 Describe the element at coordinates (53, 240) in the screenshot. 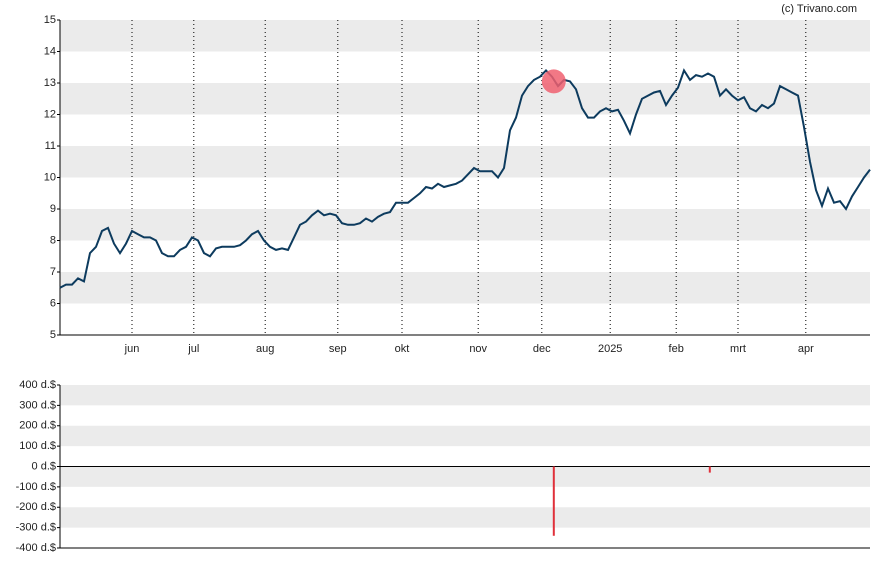

I see `y-tick-label: 8` at that location.